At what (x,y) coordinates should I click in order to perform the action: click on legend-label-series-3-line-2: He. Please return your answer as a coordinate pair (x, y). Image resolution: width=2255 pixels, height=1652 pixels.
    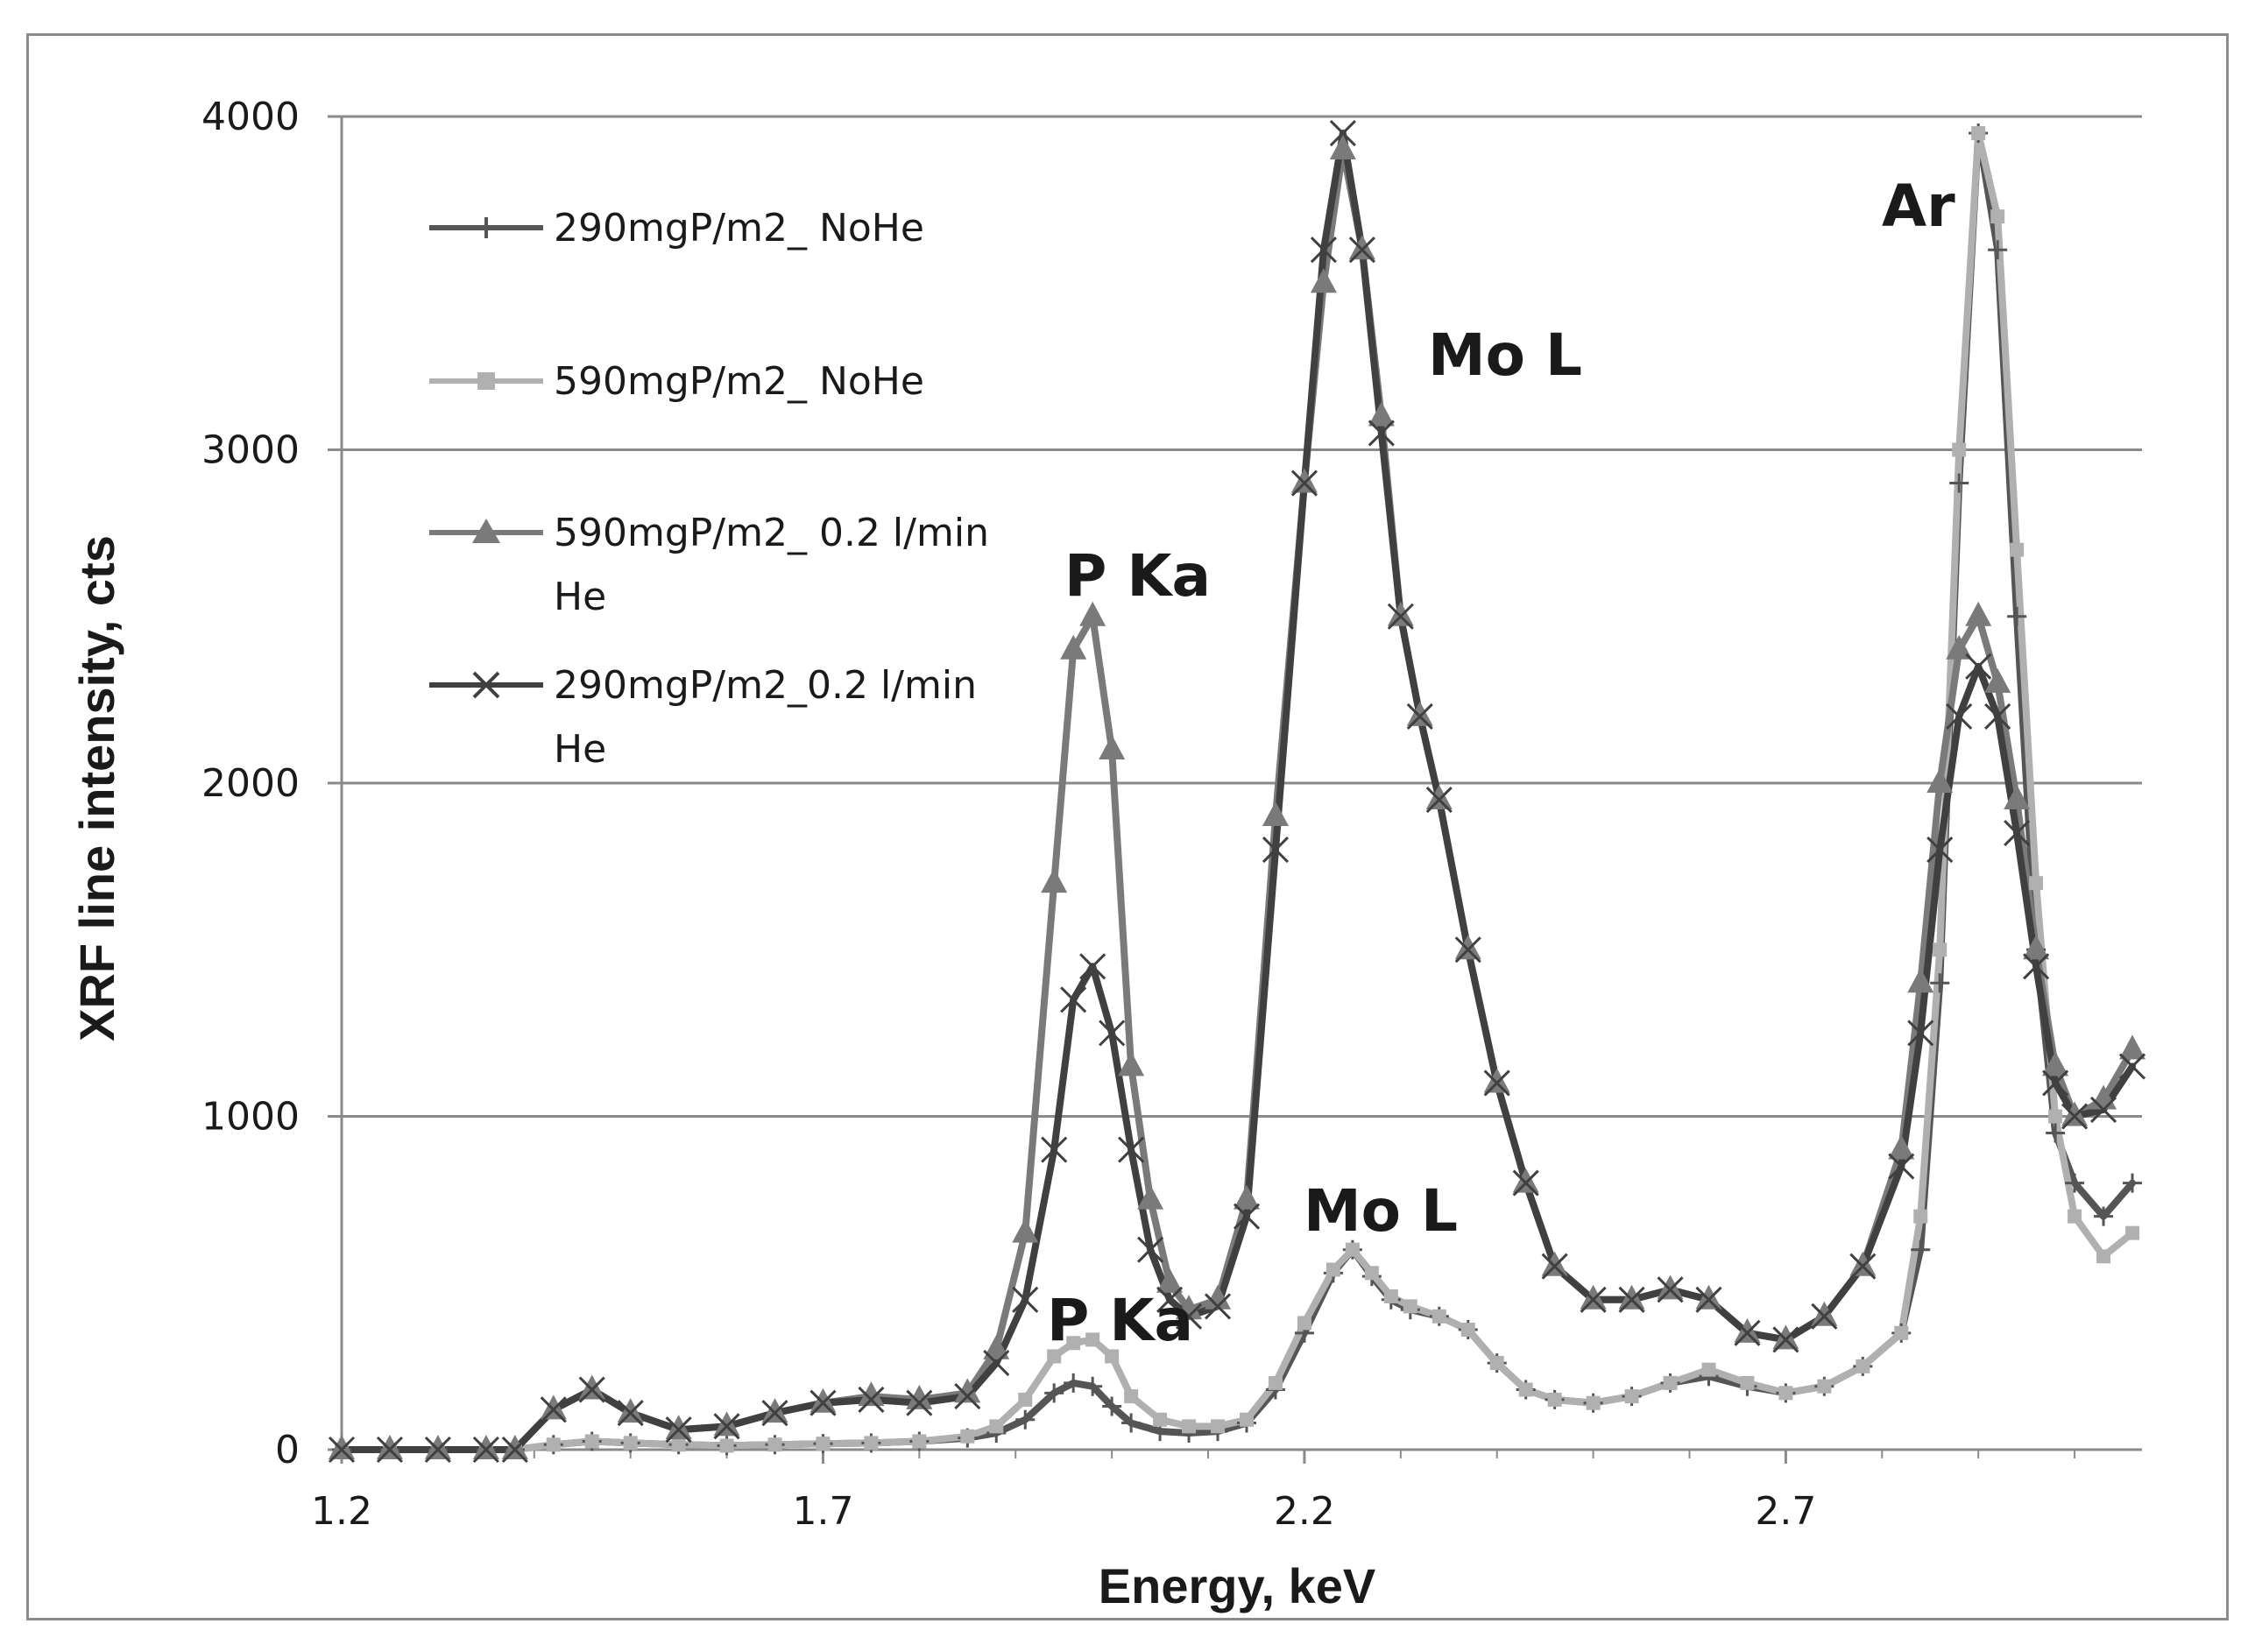
    Looking at the image, I should click on (580, 597).